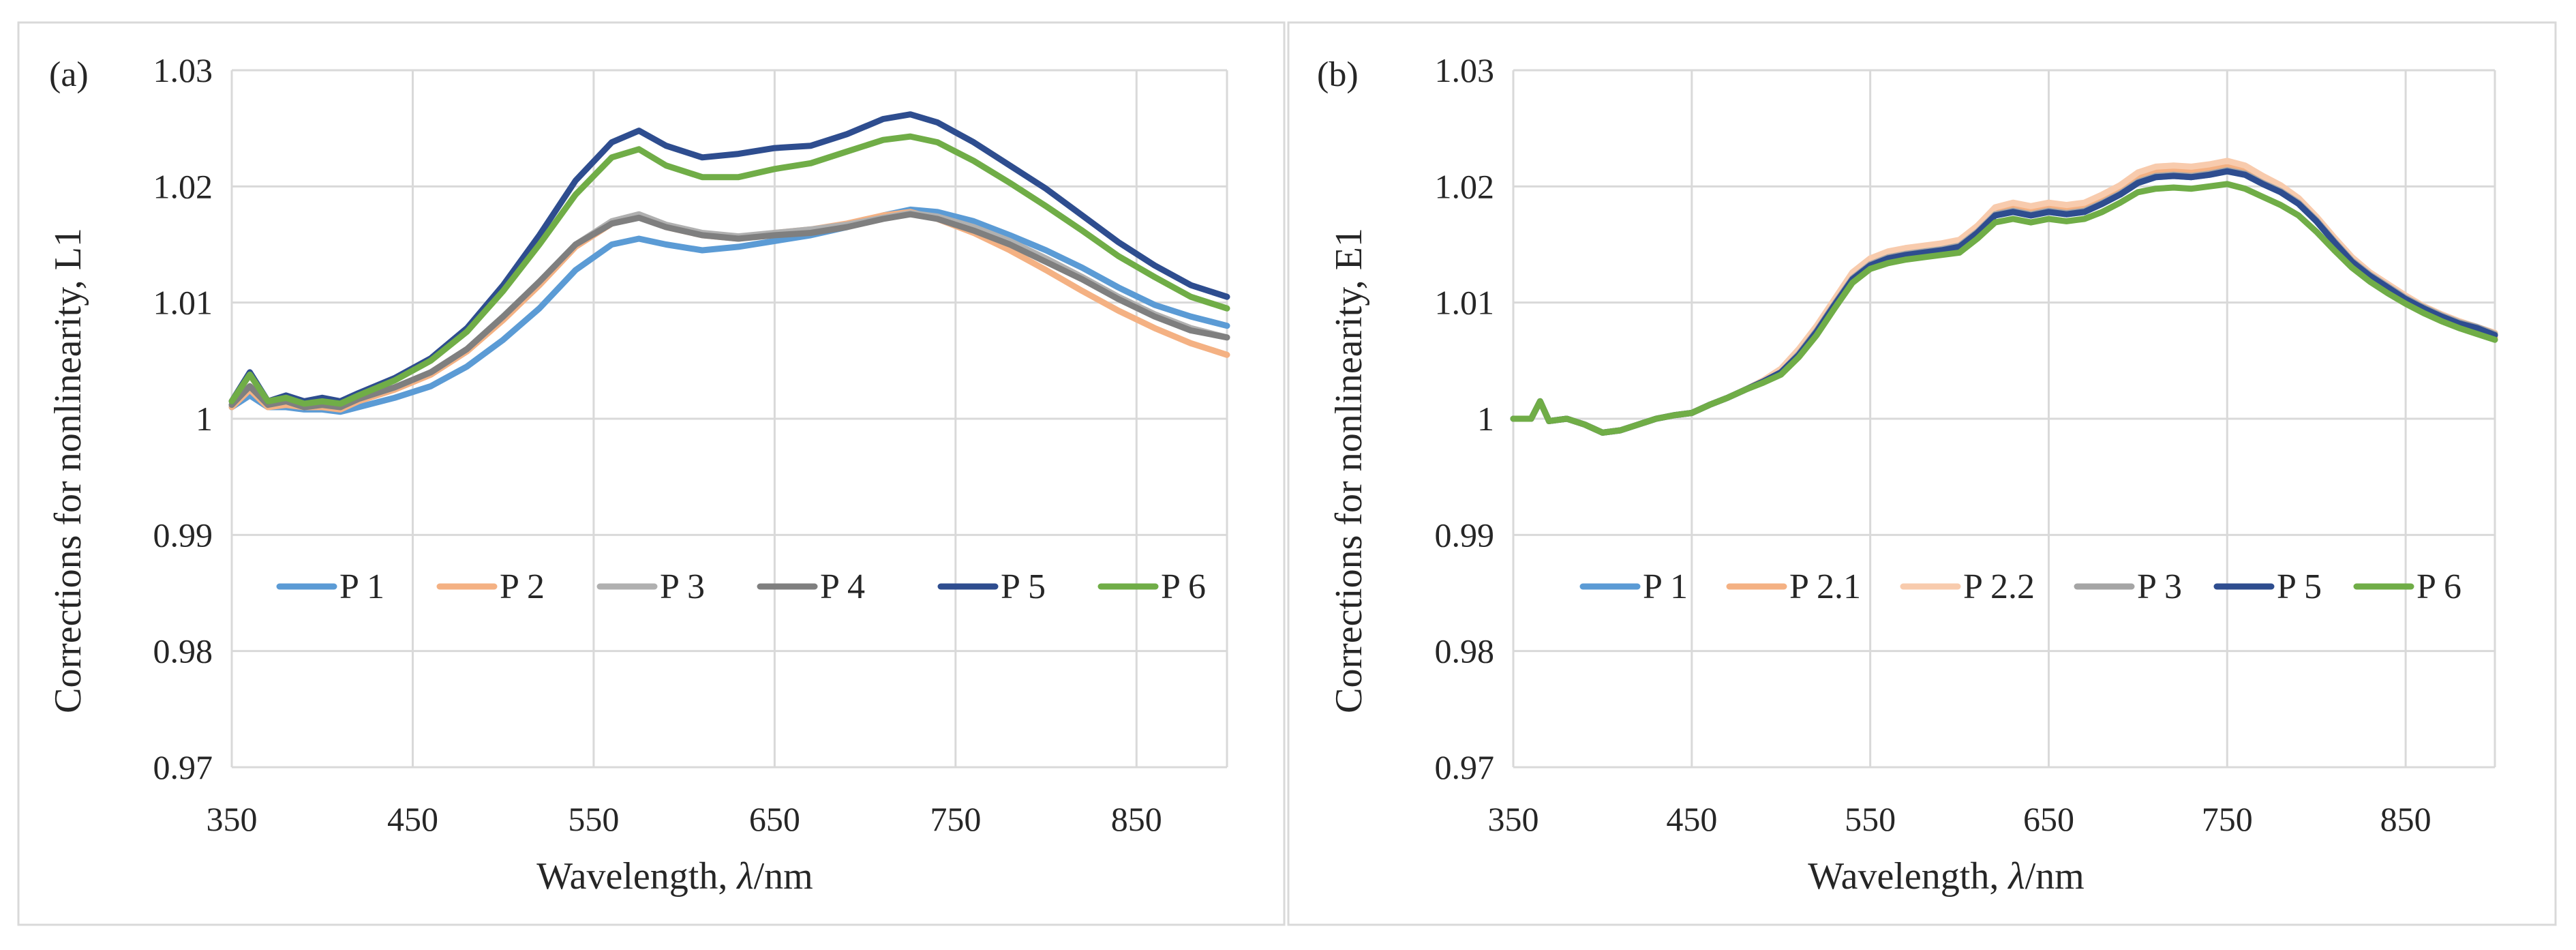 The width and height of the screenshot is (2576, 950). I want to click on panel-b-x-tick-label: 550, so click(1870, 819).